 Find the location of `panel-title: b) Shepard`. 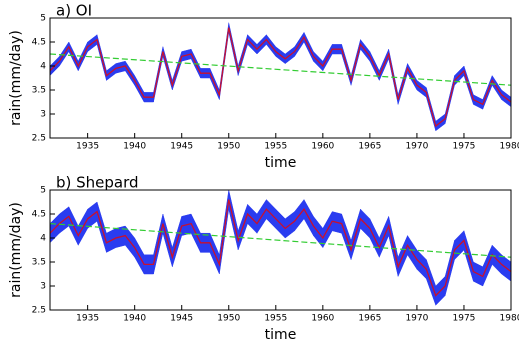

panel-title: b) Shepard is located at coordinates (97, 183).